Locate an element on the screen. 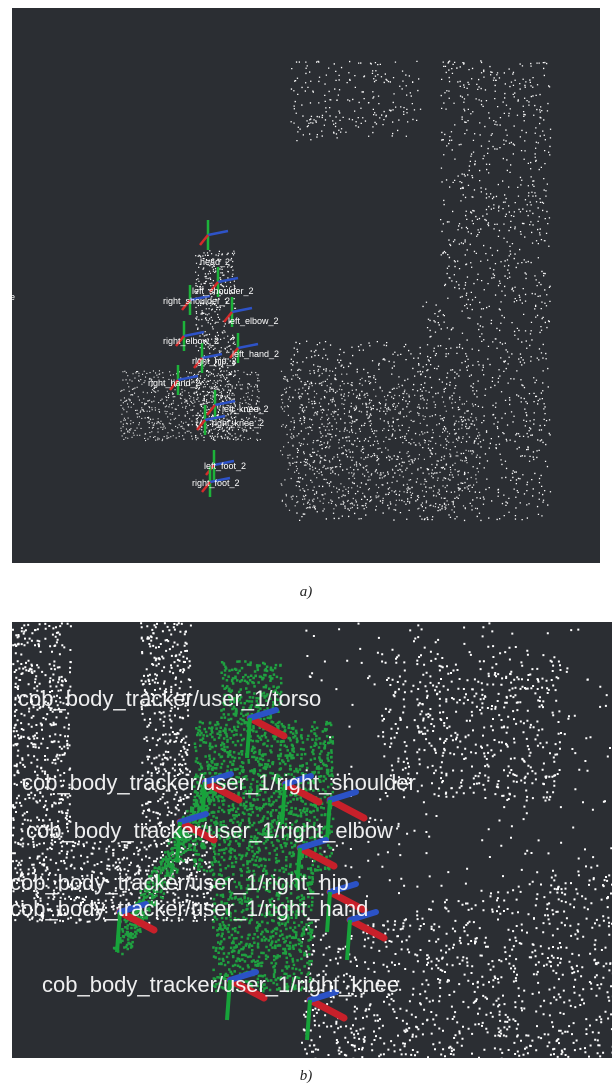  frame-label: cob_body_tracker/user_1/right_elbow is located at coordinates (209, 830).